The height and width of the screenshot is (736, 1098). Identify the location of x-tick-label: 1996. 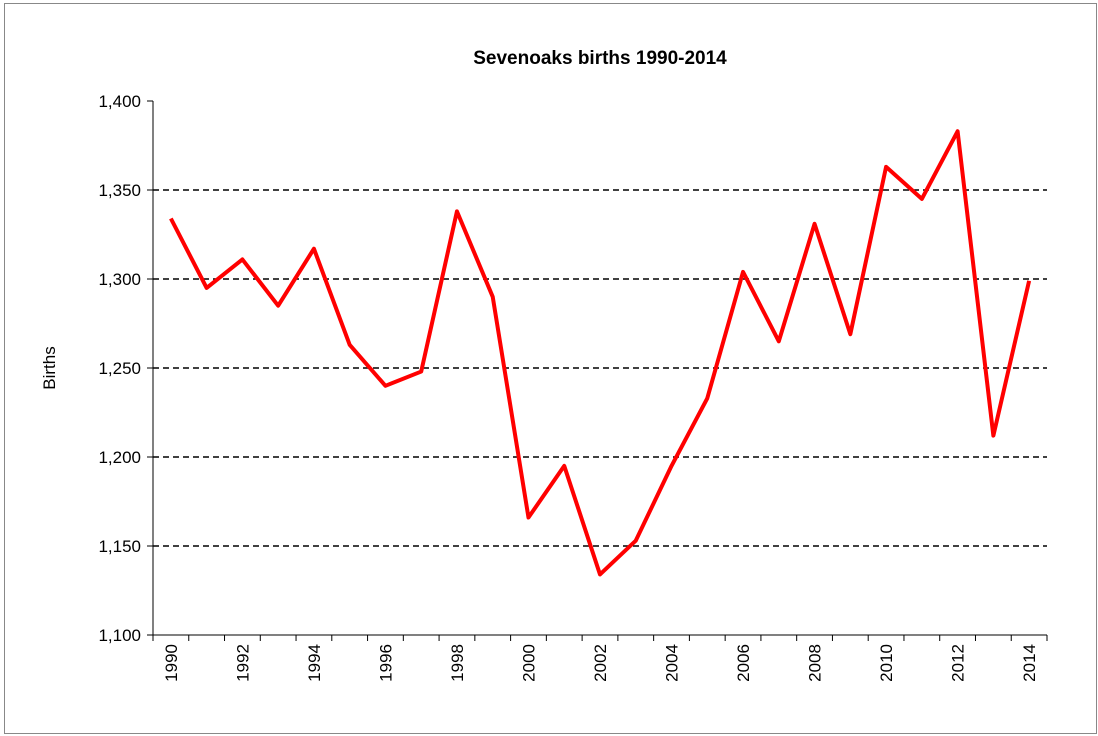
(385, 663).